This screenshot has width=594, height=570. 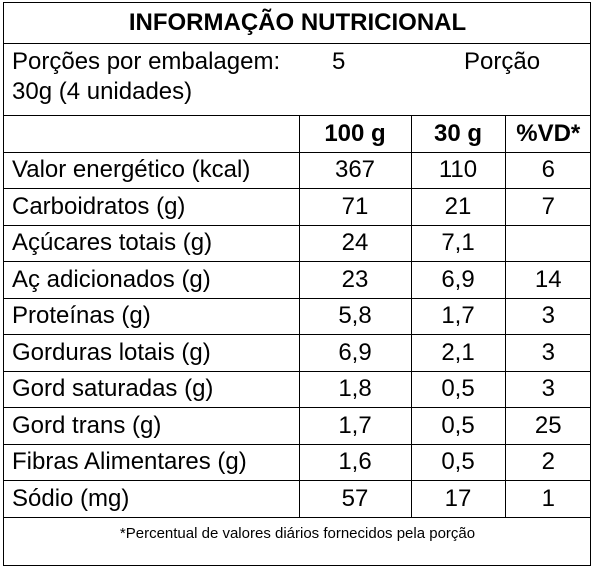 I want to click on value-per-100g: 24, so click(x=355, y=243).